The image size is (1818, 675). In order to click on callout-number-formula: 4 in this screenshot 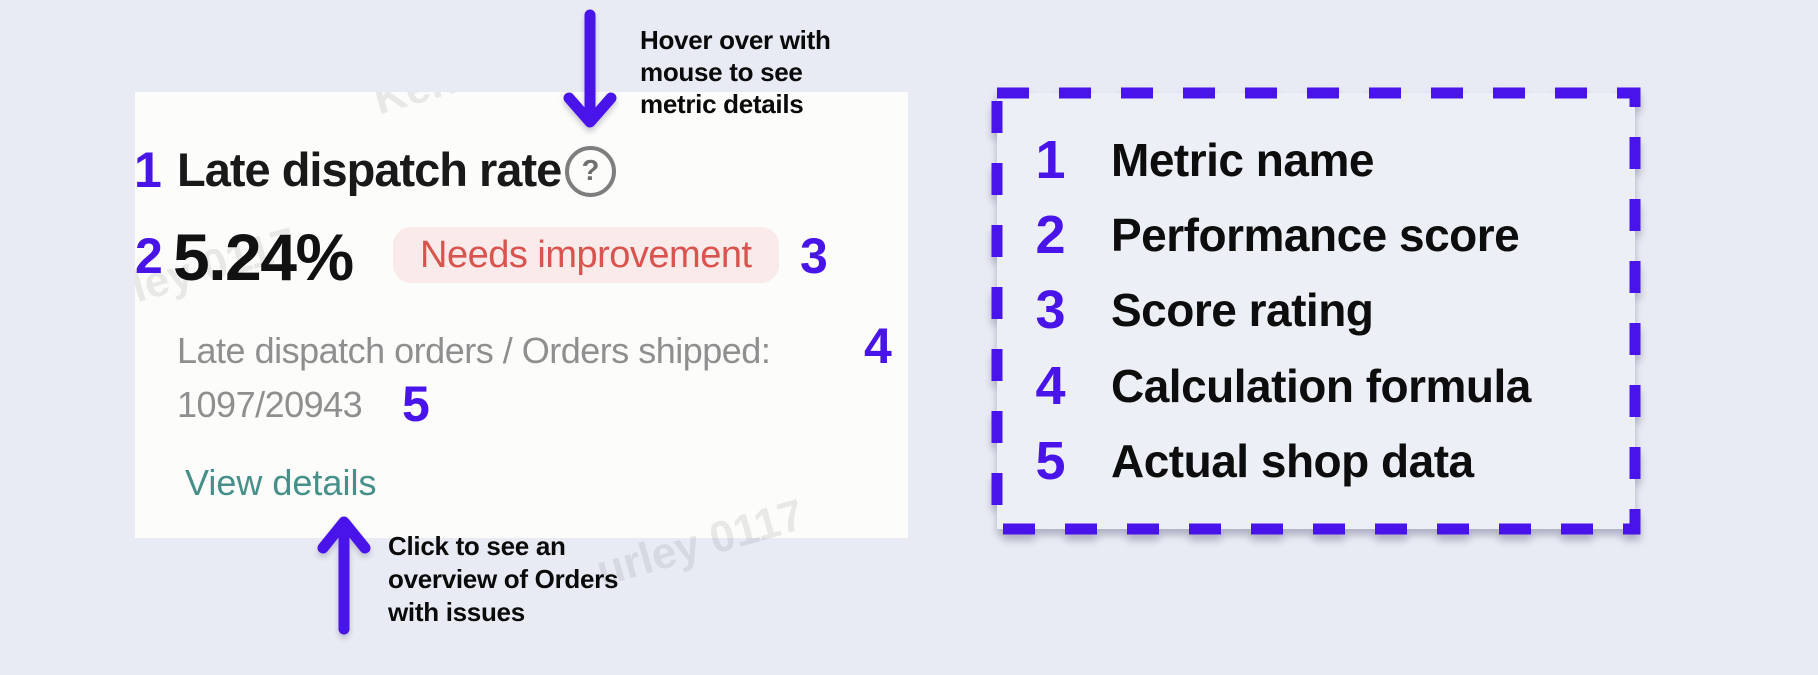, I will do `click(878, 346)`.